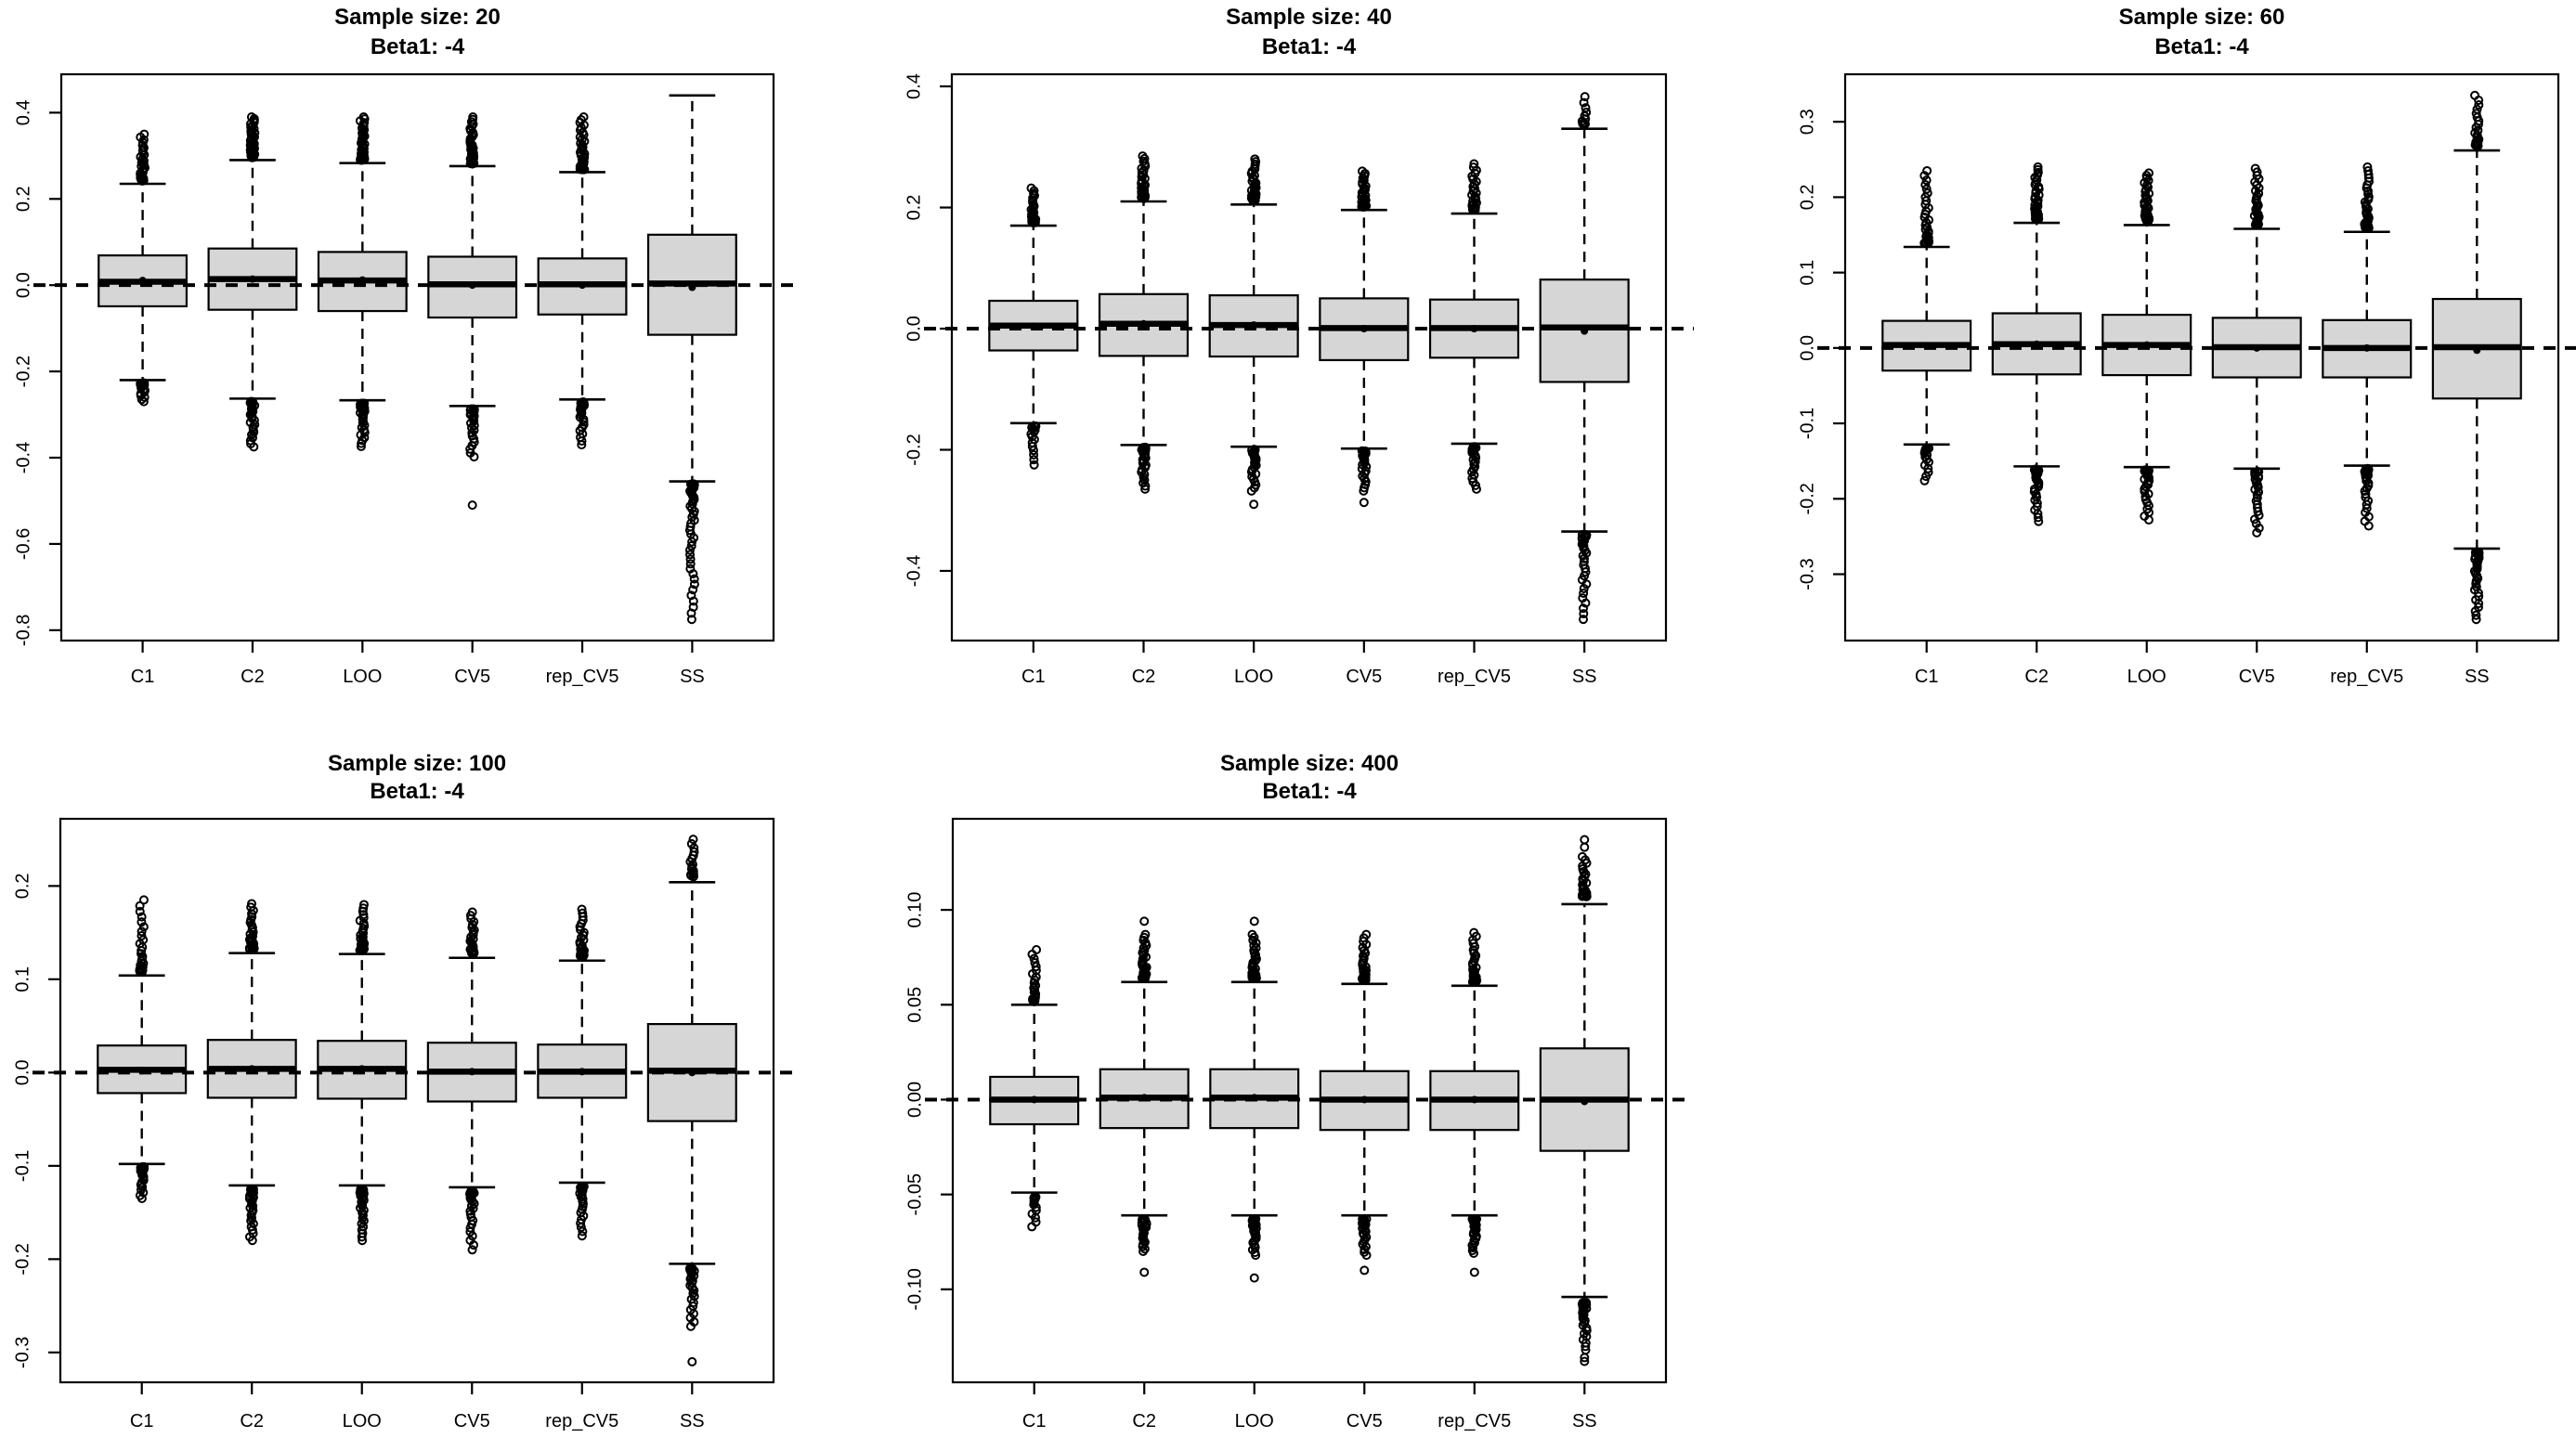  What do you see at coordinates (1807, 273) in the screenshot?
I see `y-tick-label: 0.1` at bounding box center [1807, 273].